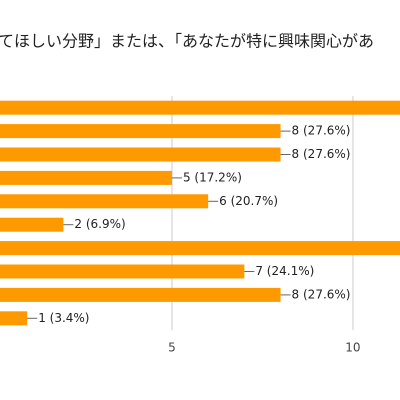 The width and height of the screenshot is (400, 400). What do you see at coordinates (99, 224) in the screenshot?
I see `data-label: 2 (6.9%)` at bounding box center [99, 224].